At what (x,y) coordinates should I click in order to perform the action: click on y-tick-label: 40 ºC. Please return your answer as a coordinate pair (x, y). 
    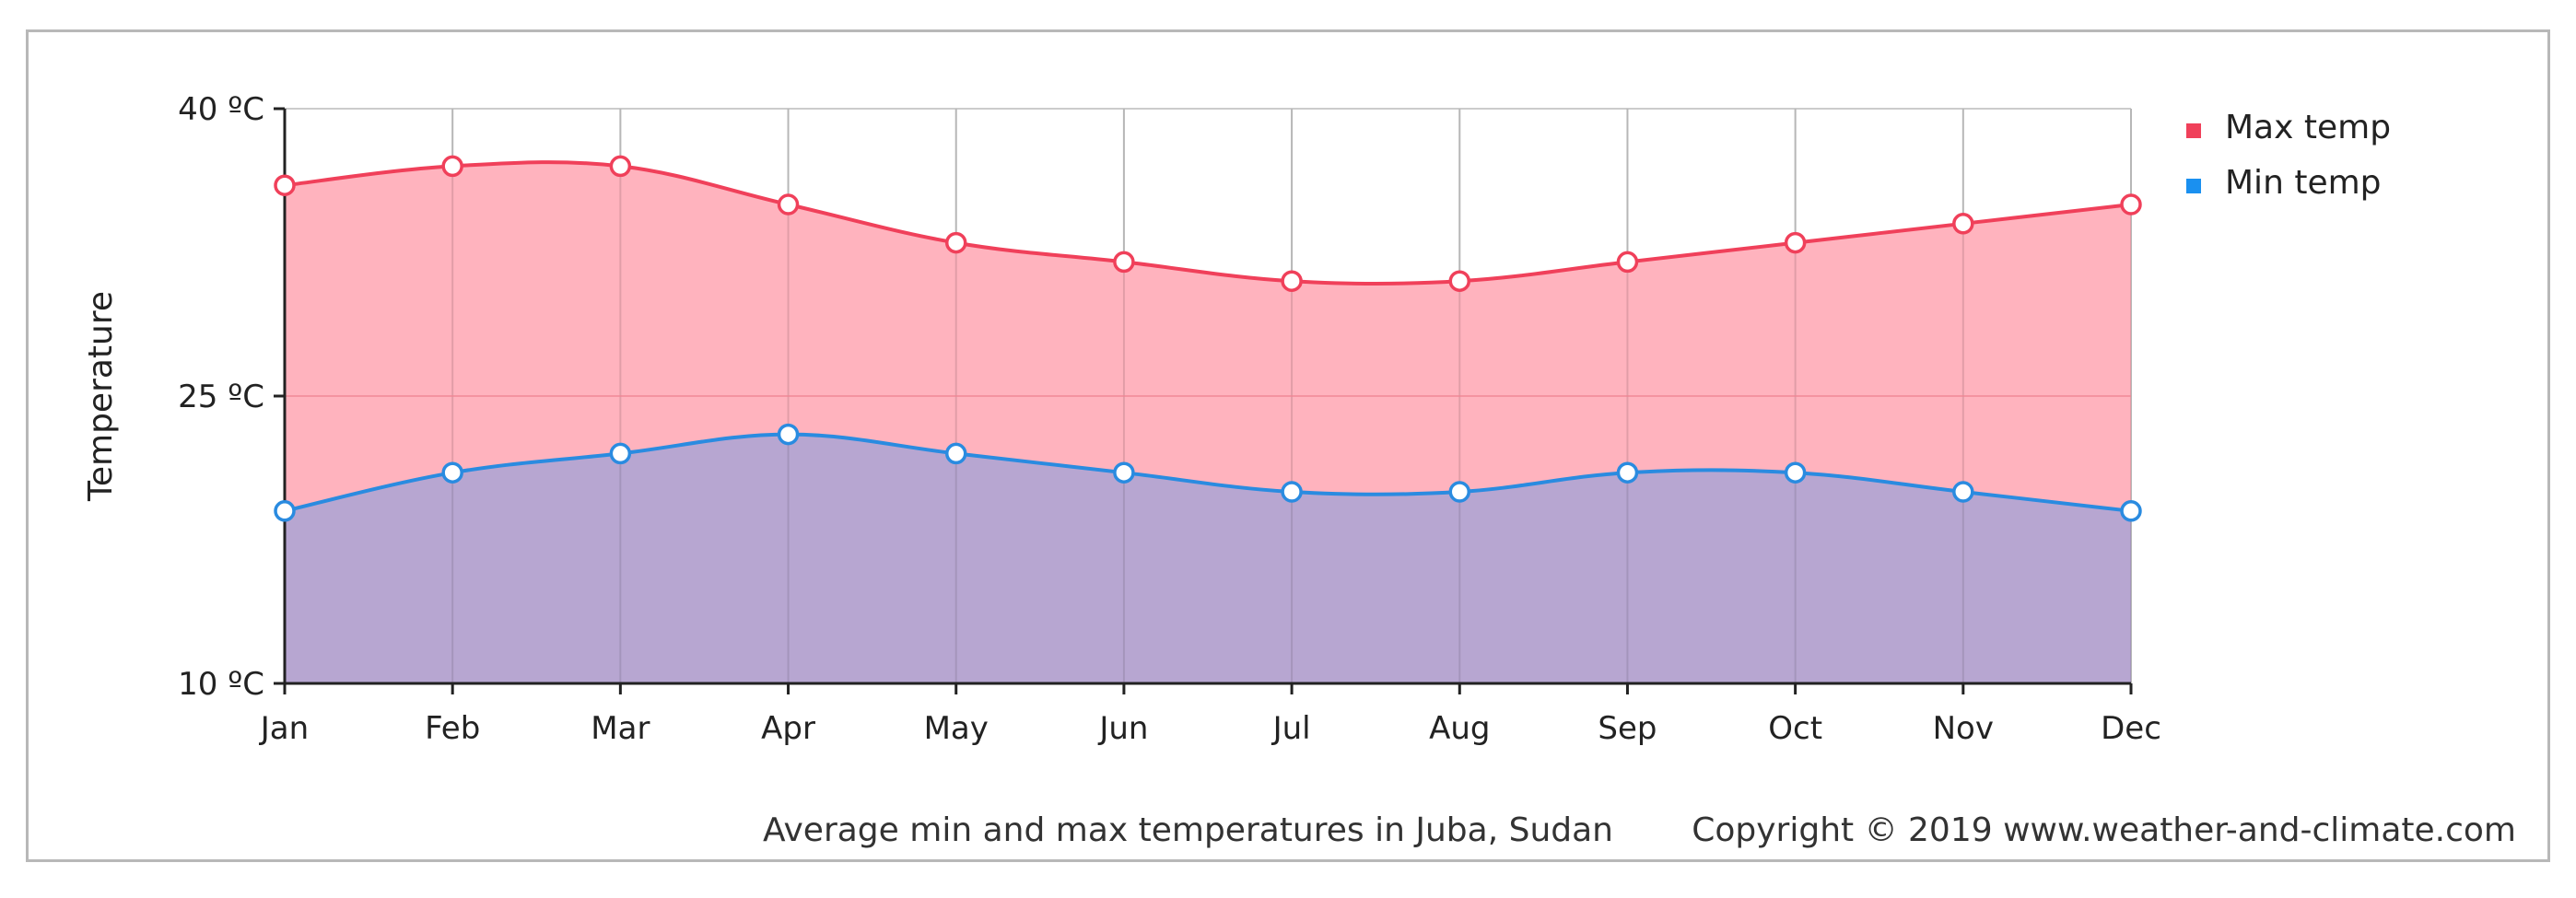
    Looking at the image, I should click on (221, 109).